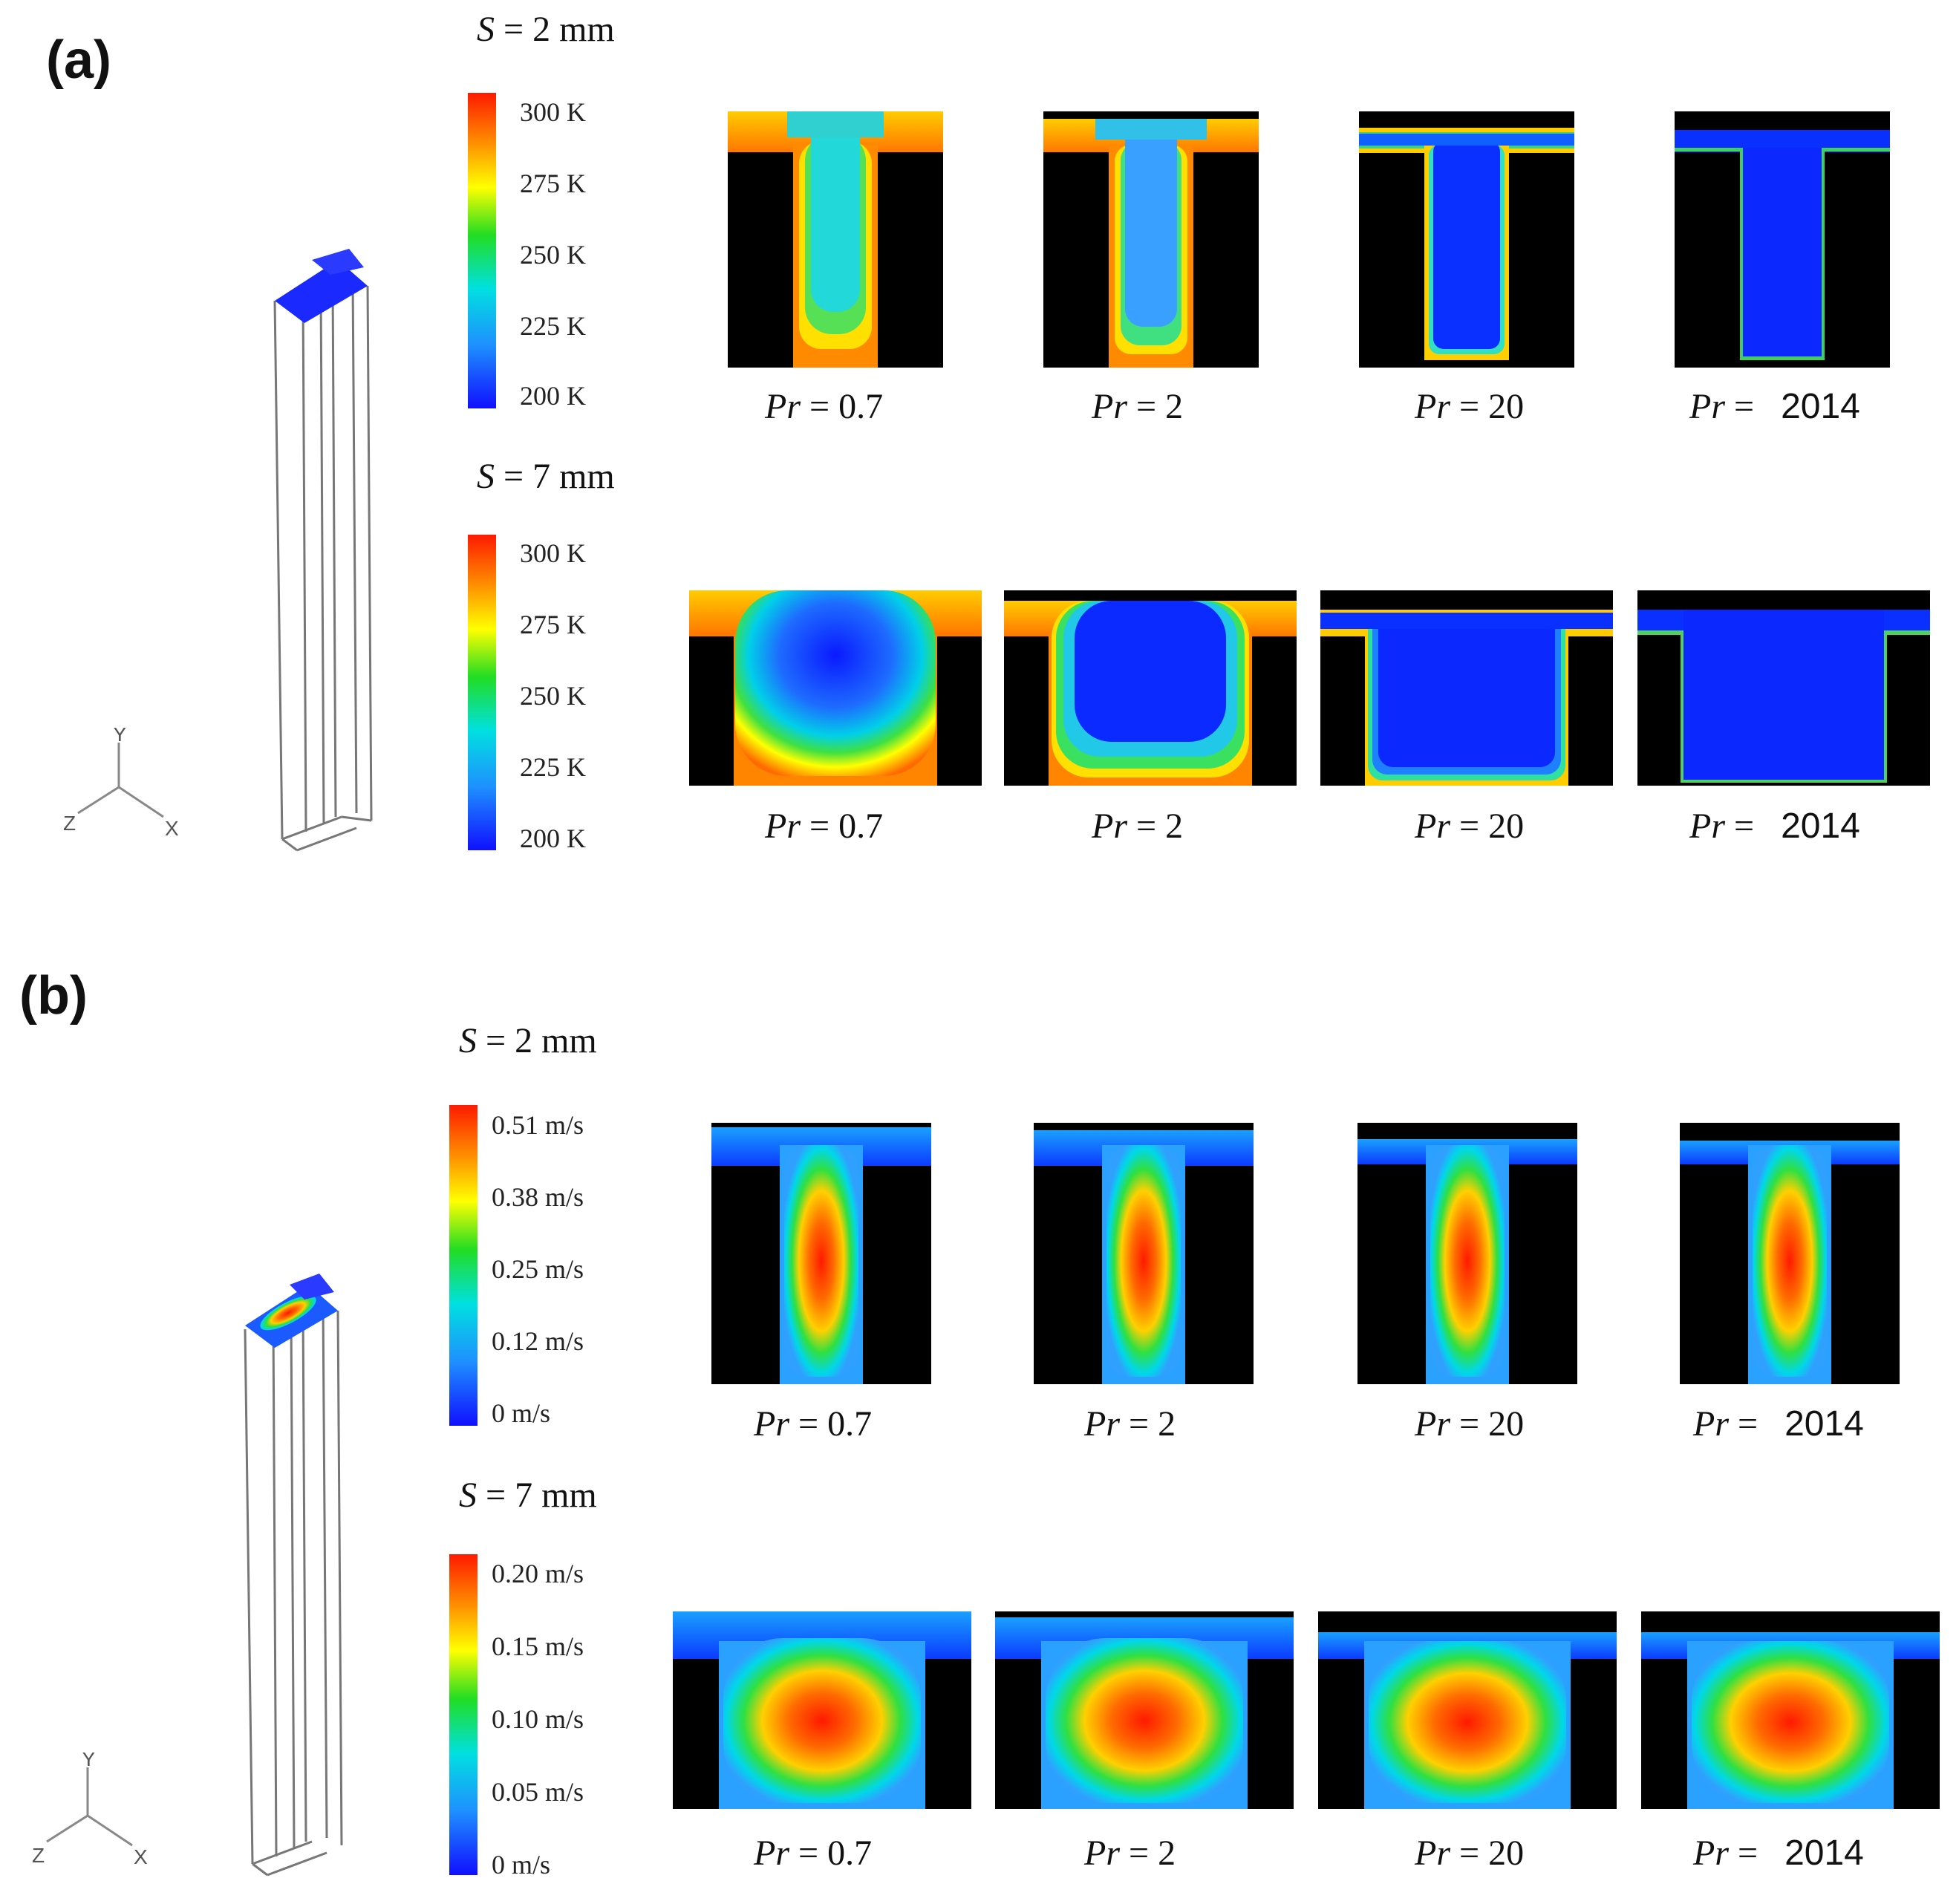 The height and width of the screenshot is (1904, 1959). What do you see at coordinates (1466, 688) in the screenshot?
I see `contour-a2-pr20` at bounding box center [1466, 688].